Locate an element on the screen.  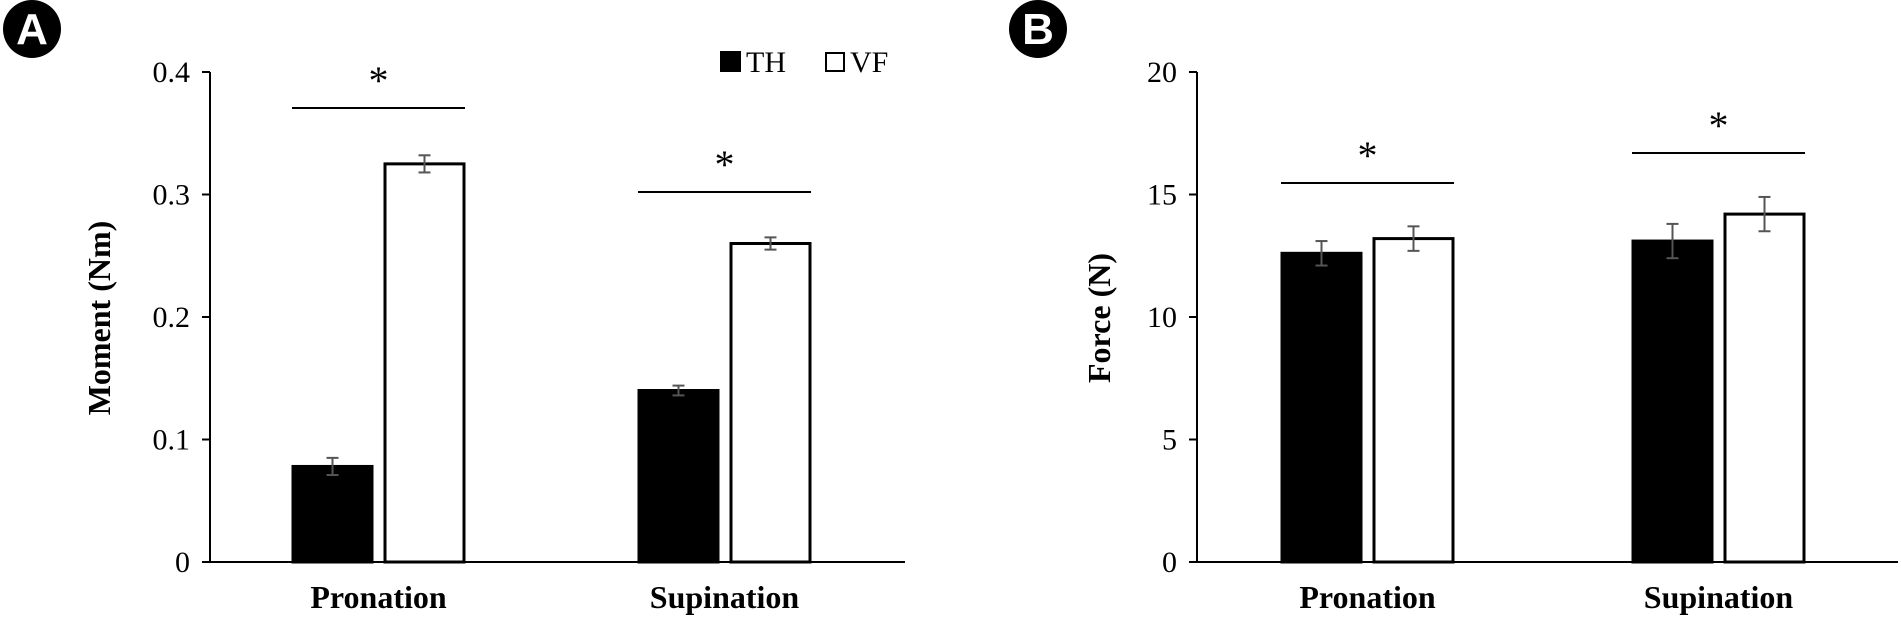
panel-a-bar-th-supination is located at coordinates (678, 476).